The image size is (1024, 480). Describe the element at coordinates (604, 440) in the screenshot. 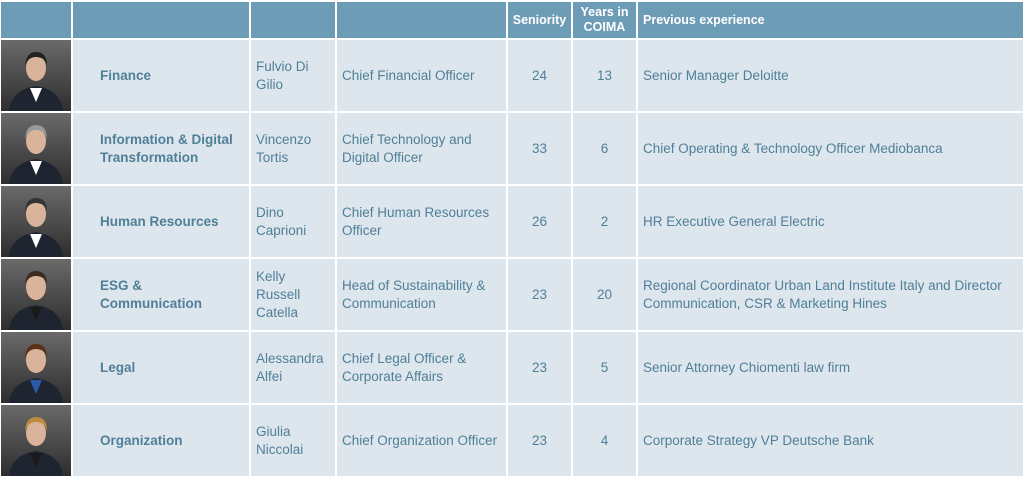

I see `years-in-coima: 4` at that location.